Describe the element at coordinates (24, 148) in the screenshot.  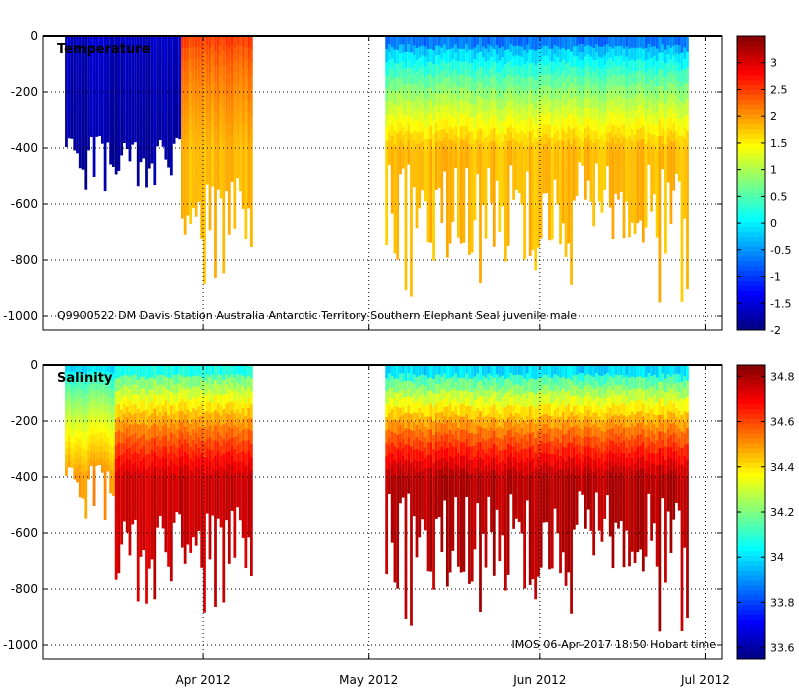
I see `y-tick-label: -400` at that location.